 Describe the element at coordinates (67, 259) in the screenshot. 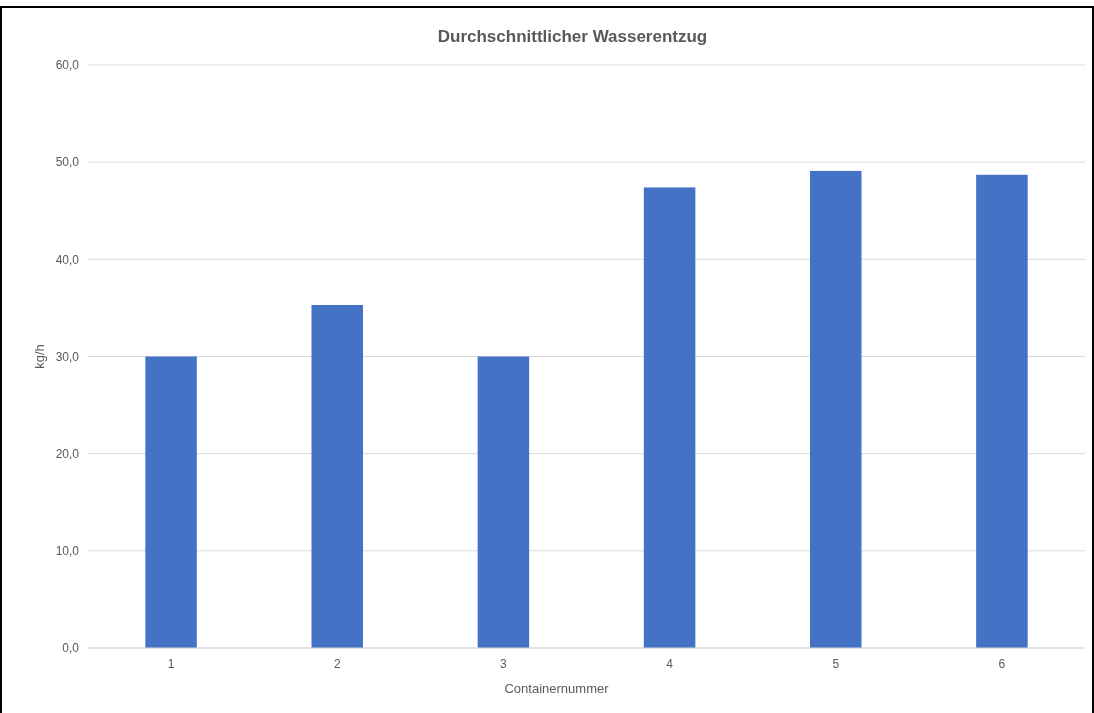

I see `y-tick-label: 40,0` at that location.